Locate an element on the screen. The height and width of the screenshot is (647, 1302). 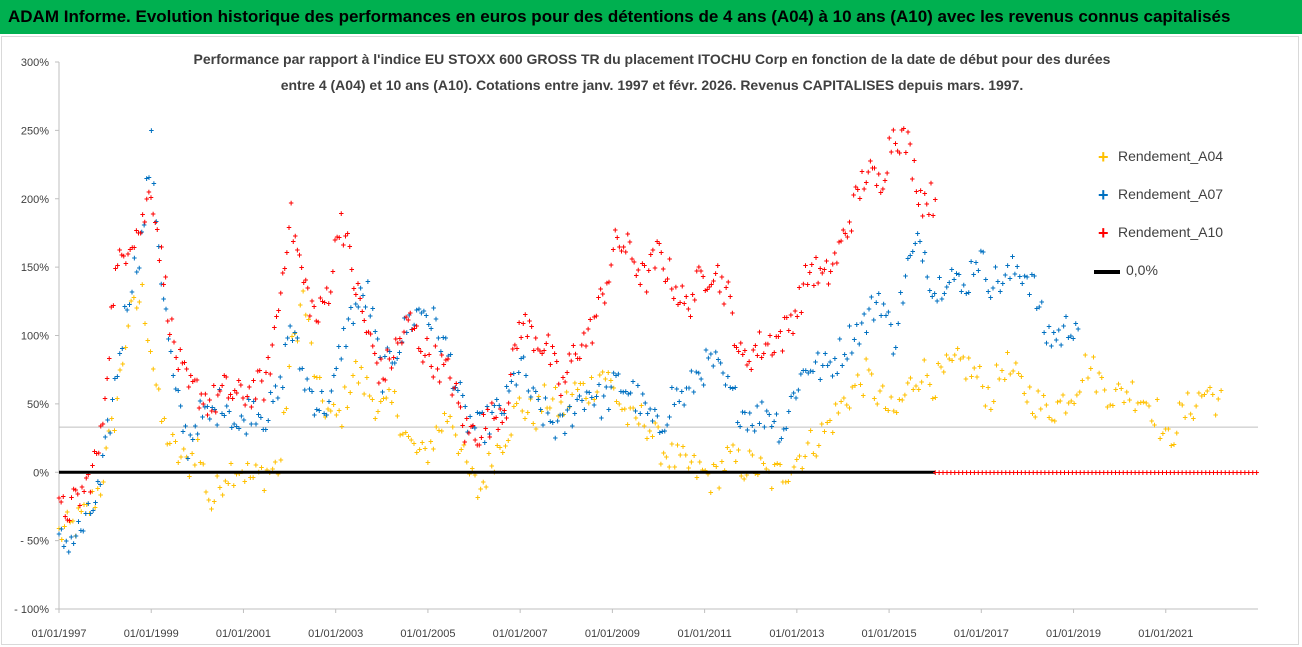
y-tick-label: 300% is located at coordinates (35, 63).